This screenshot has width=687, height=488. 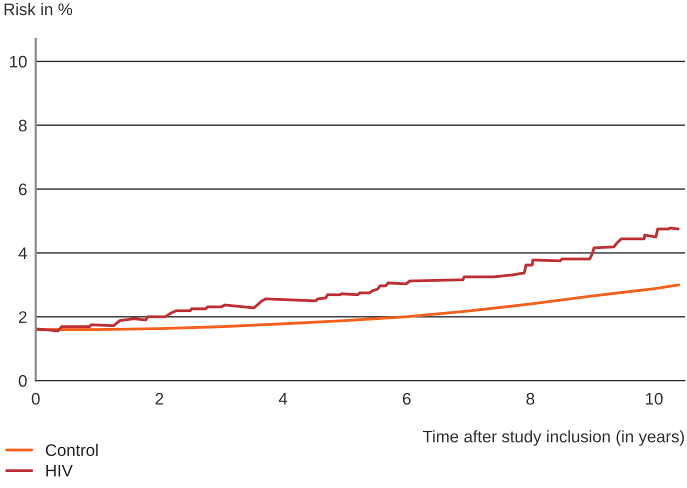 What do you see at coordinates (654, 398) in the screenshot?
I see `x-tick-label: 10` at bounding box center [654, 398].